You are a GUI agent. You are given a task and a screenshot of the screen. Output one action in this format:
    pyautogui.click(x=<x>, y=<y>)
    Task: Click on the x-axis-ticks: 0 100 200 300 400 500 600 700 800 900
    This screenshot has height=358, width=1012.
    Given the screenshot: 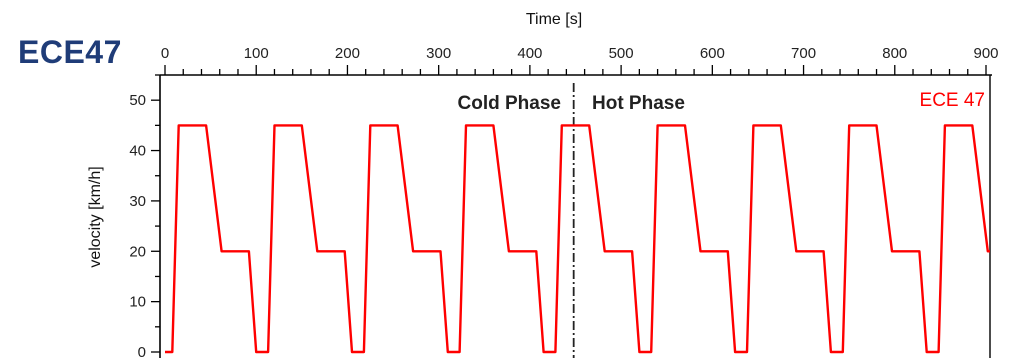 What is the action you would take?
    pyautogui.click(x=580, y=60)
    